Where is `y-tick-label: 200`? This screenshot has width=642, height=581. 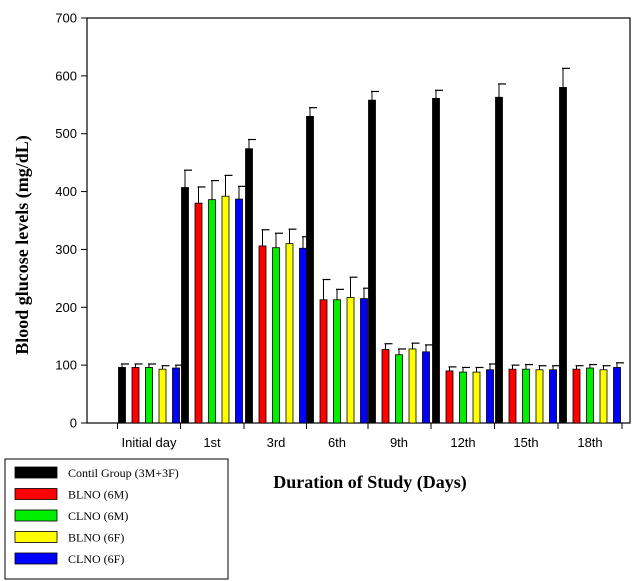 y-tick-label: 200 is located at coordinates (66, 307).